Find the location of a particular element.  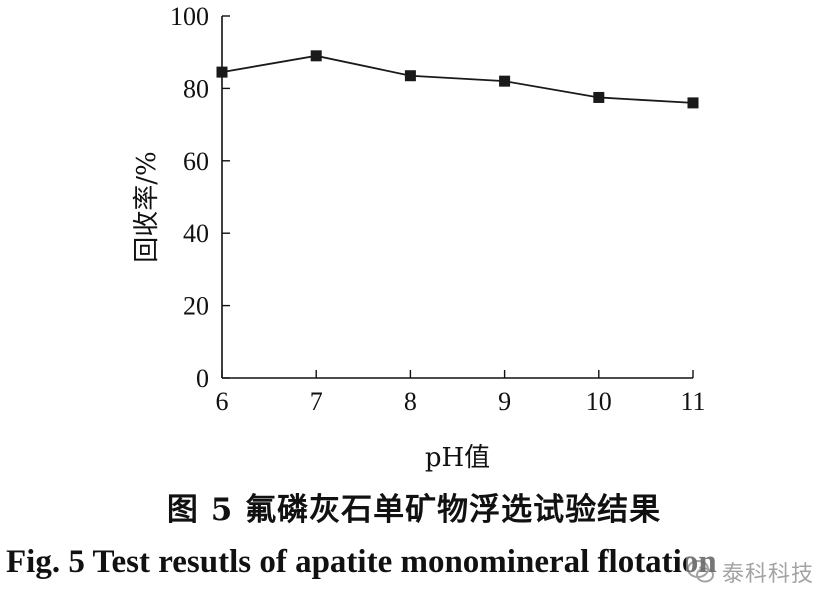

y-tick-label: 40 is located at coordinates (196, 233).